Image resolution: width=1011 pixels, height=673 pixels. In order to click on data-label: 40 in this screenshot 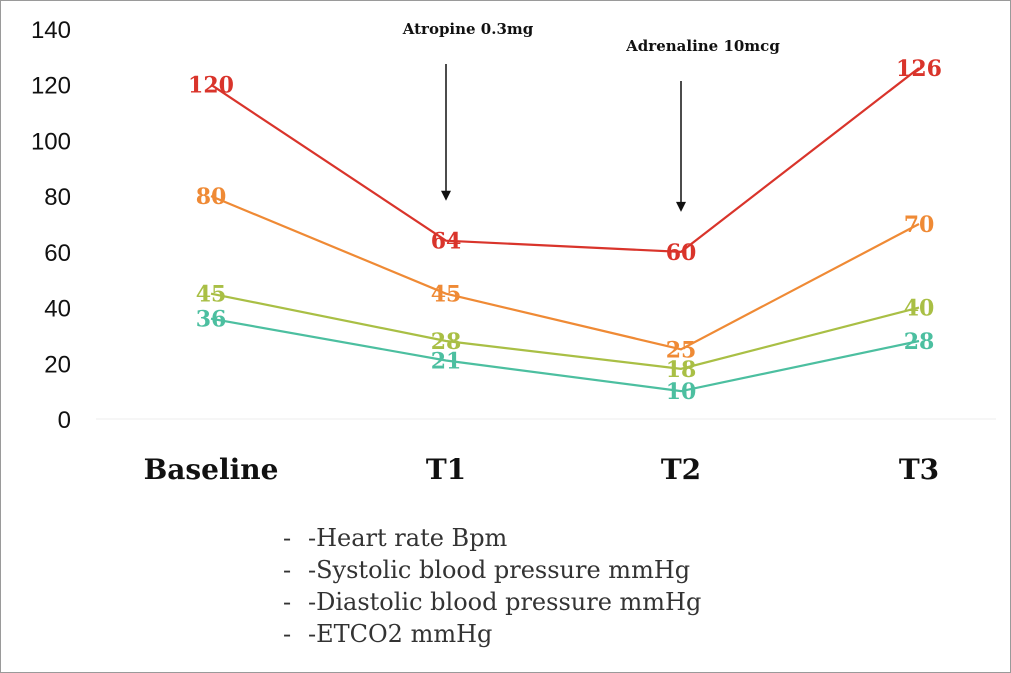, I will do `click(919, 309)`.